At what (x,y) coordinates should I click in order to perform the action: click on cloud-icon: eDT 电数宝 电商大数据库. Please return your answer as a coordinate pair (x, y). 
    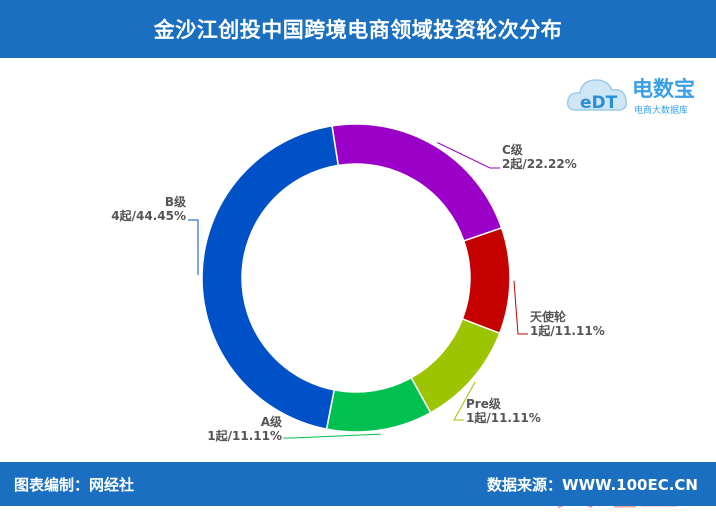
    Looking at the image, I should click on (630, 96).